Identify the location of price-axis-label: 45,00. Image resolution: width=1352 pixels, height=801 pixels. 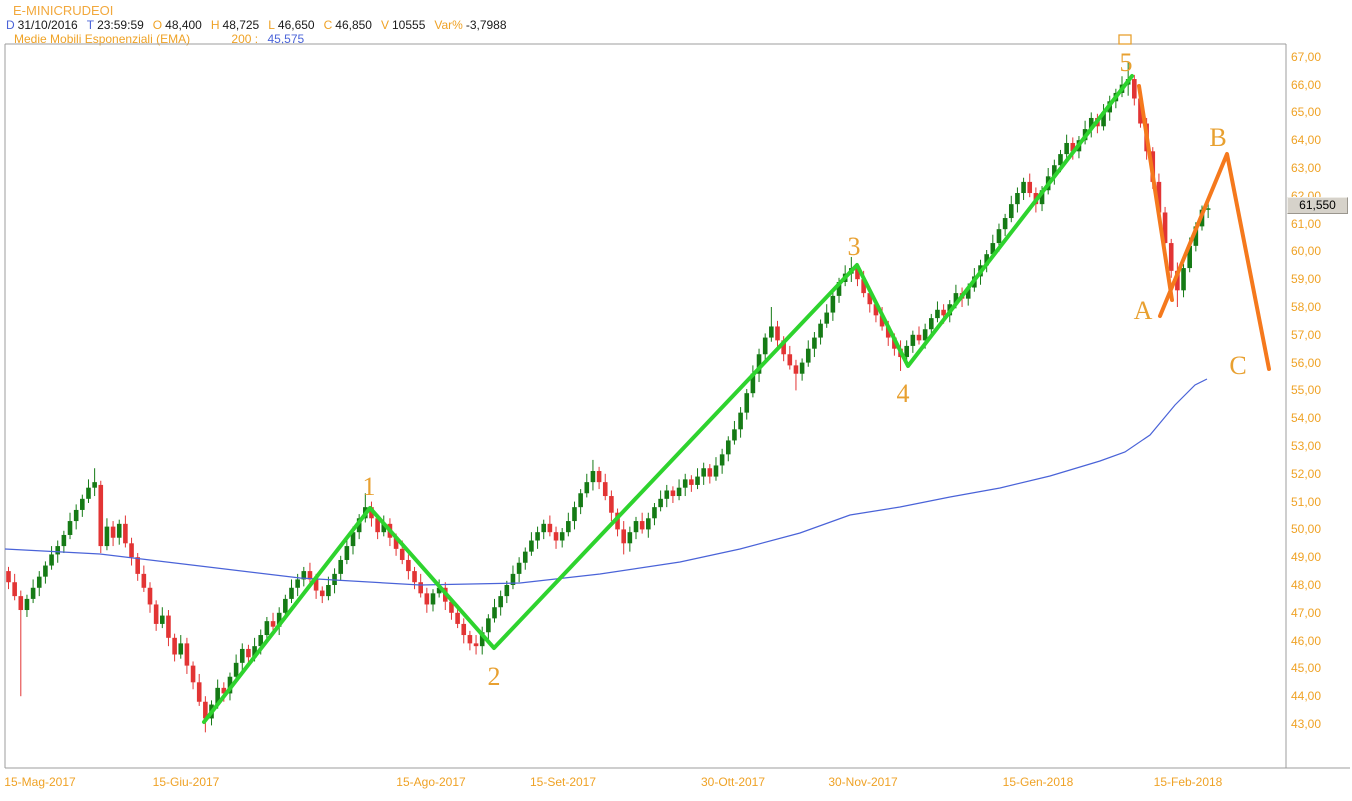
(1306, 668).